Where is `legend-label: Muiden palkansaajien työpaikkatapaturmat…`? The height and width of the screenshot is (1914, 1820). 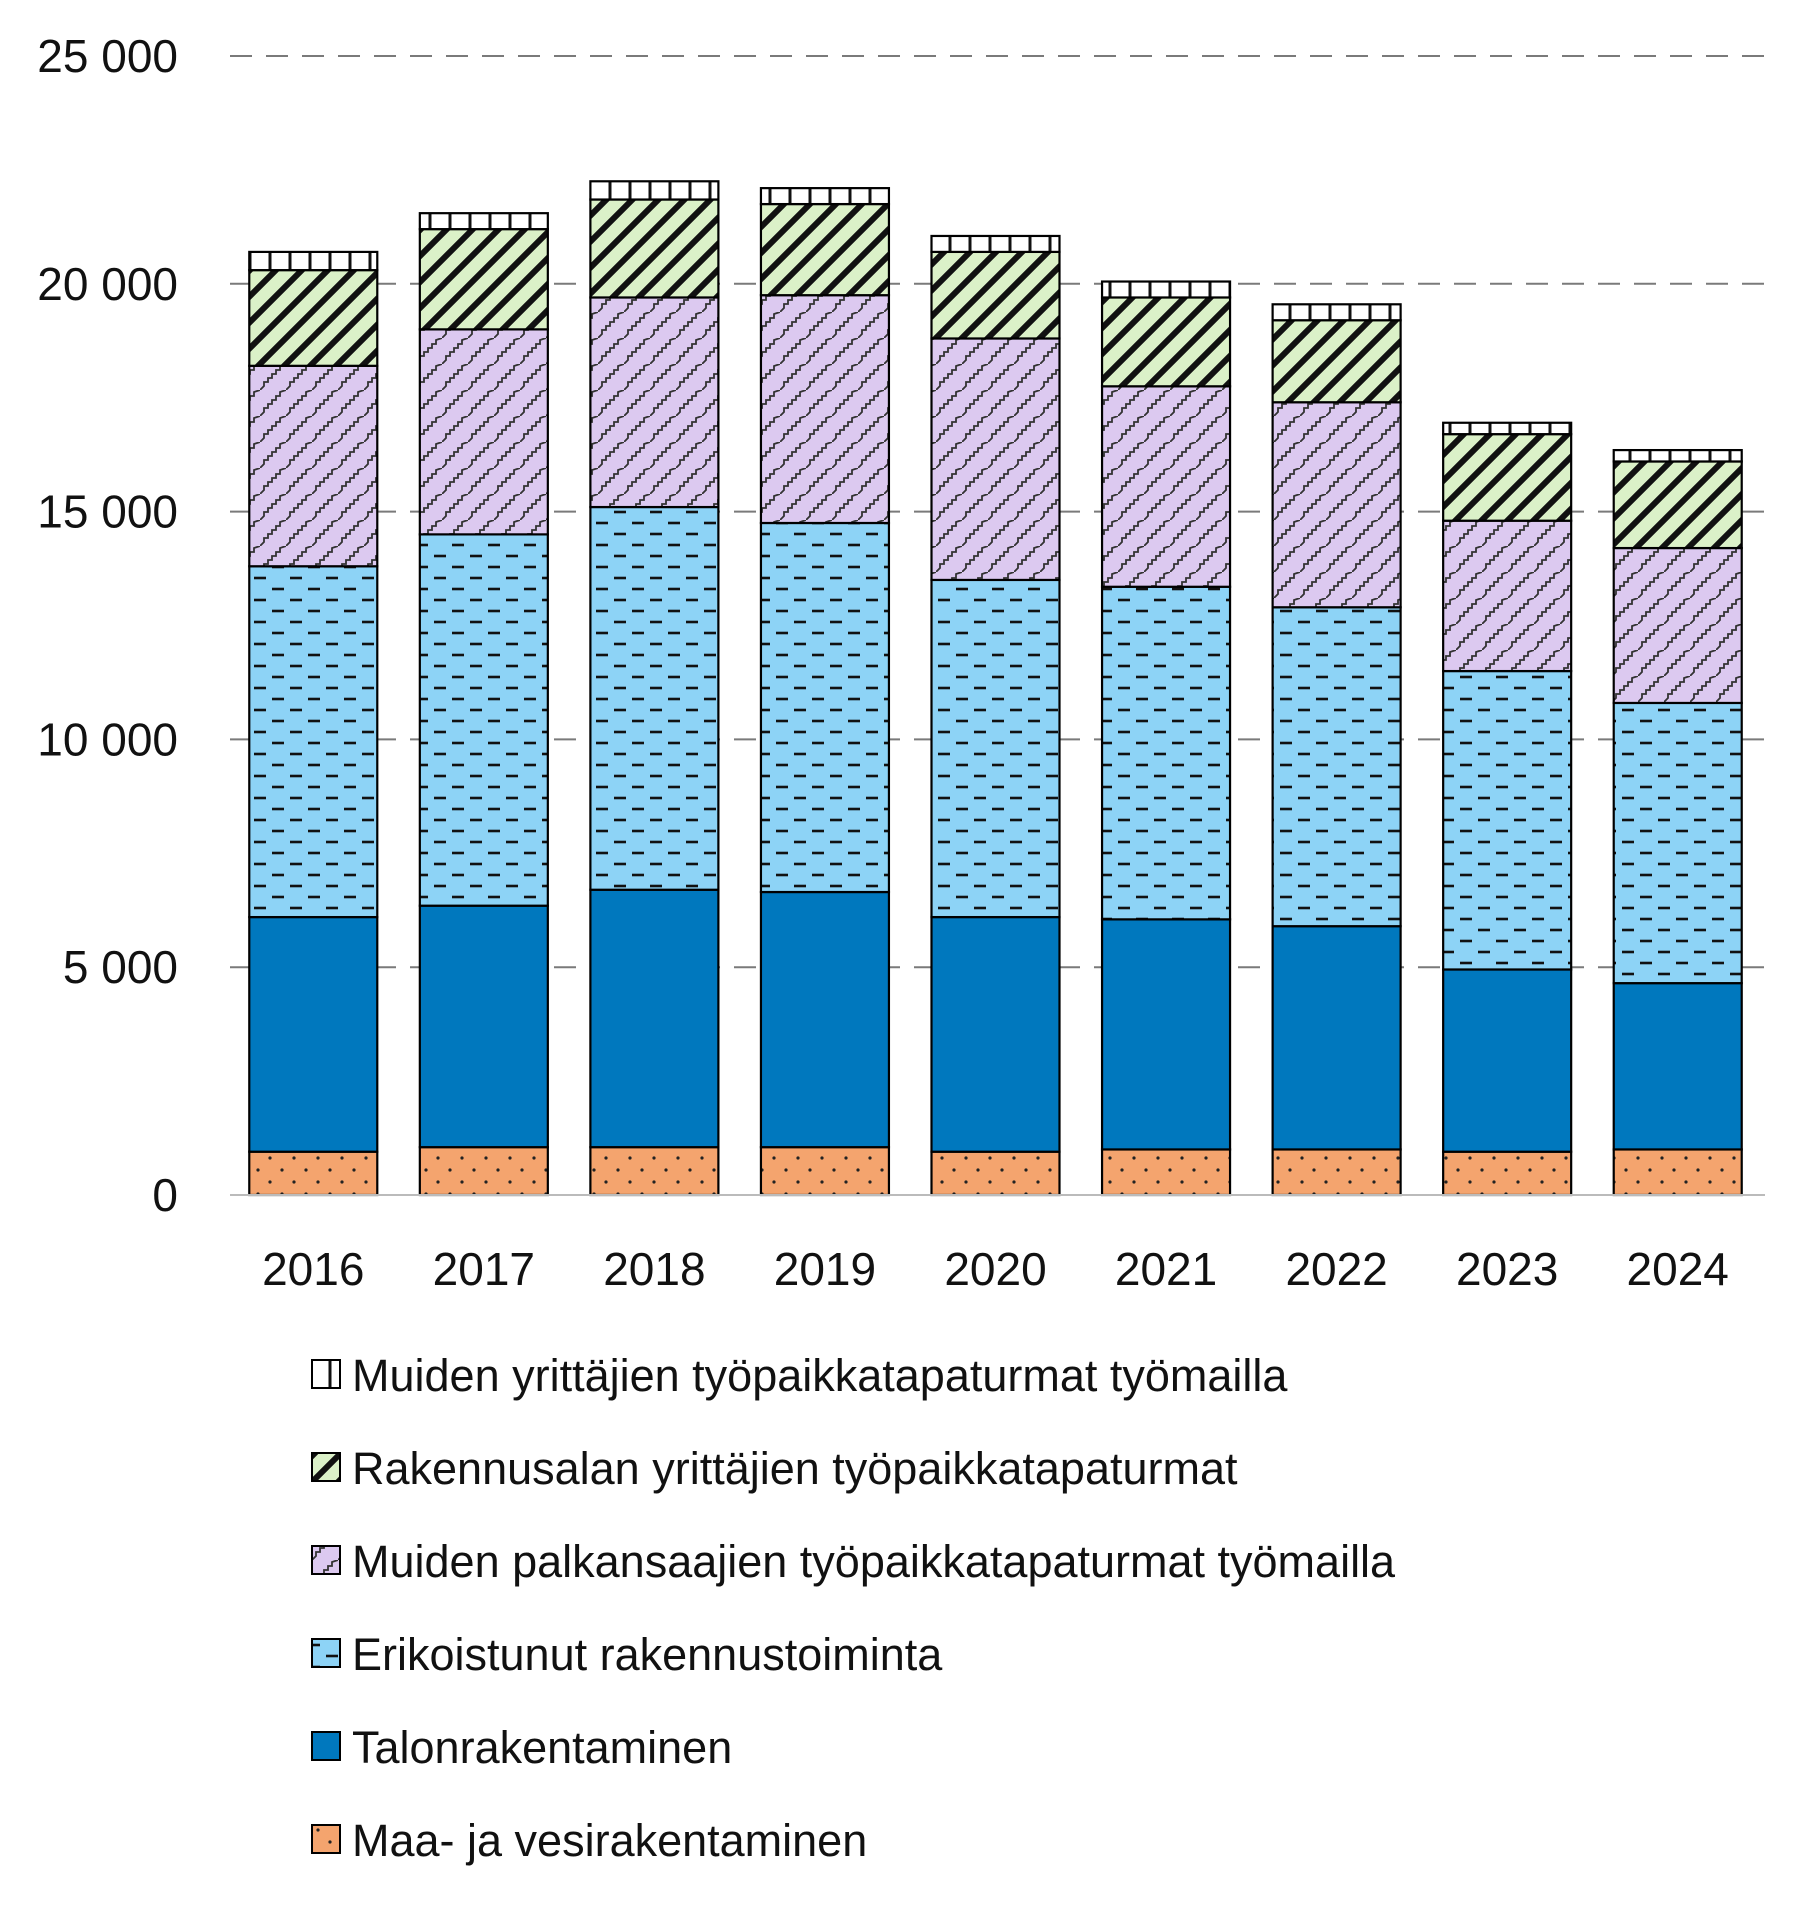 legend-label: Muiden palkansaajien työpaikkatapaturmat… is located at coordinates (874, 1561).